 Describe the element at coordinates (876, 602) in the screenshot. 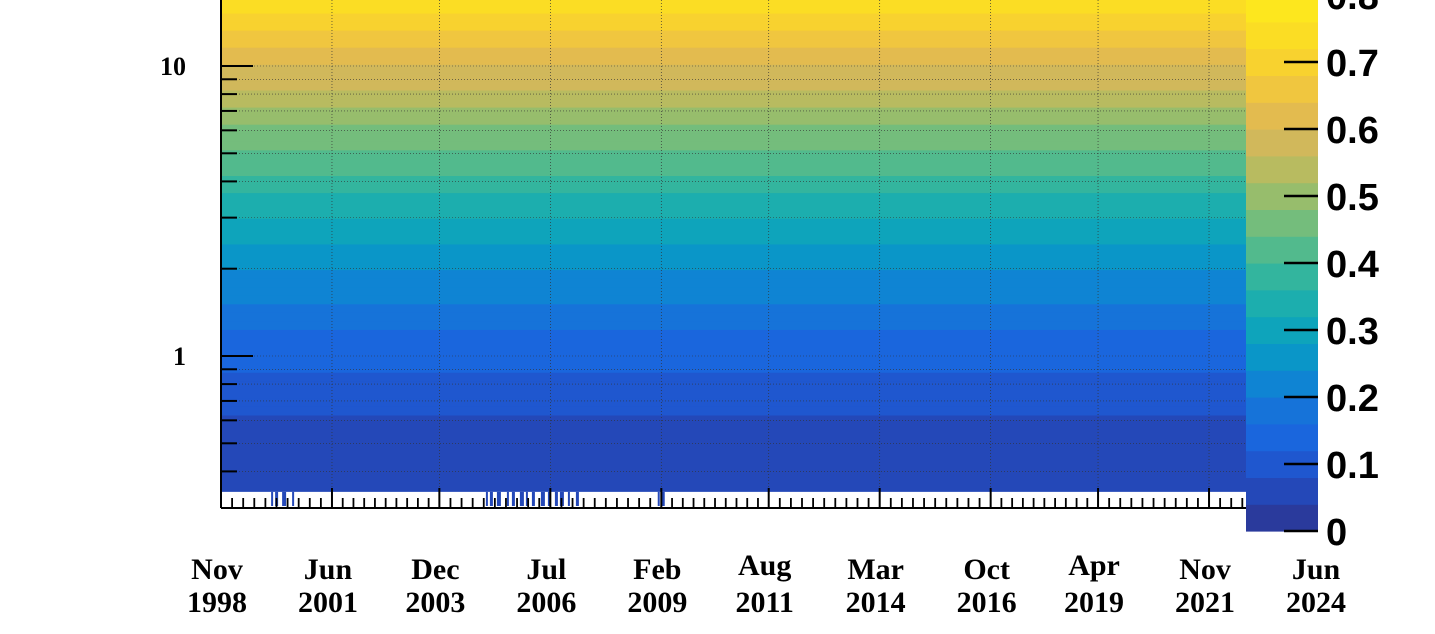

I see `x-tick-label-year: 2014` at that location.